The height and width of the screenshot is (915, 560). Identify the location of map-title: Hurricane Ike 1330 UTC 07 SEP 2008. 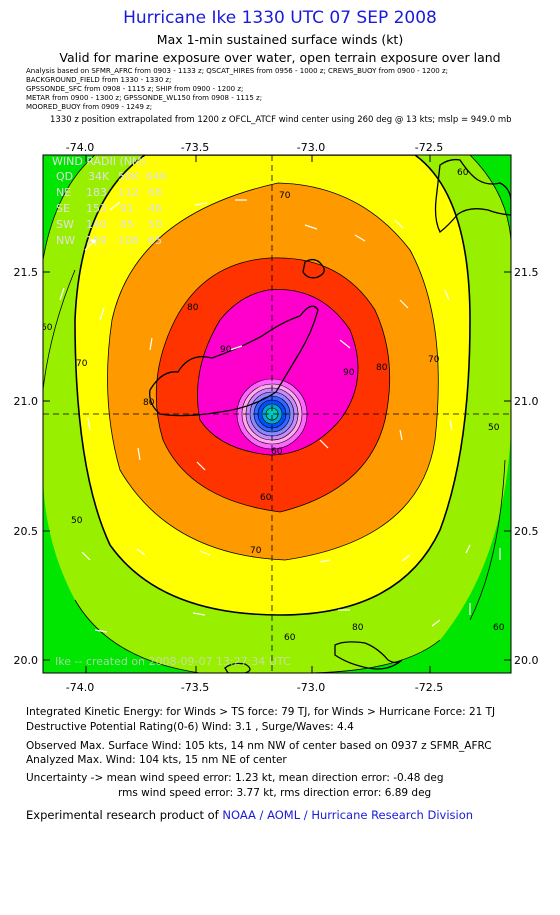
(280, 18).